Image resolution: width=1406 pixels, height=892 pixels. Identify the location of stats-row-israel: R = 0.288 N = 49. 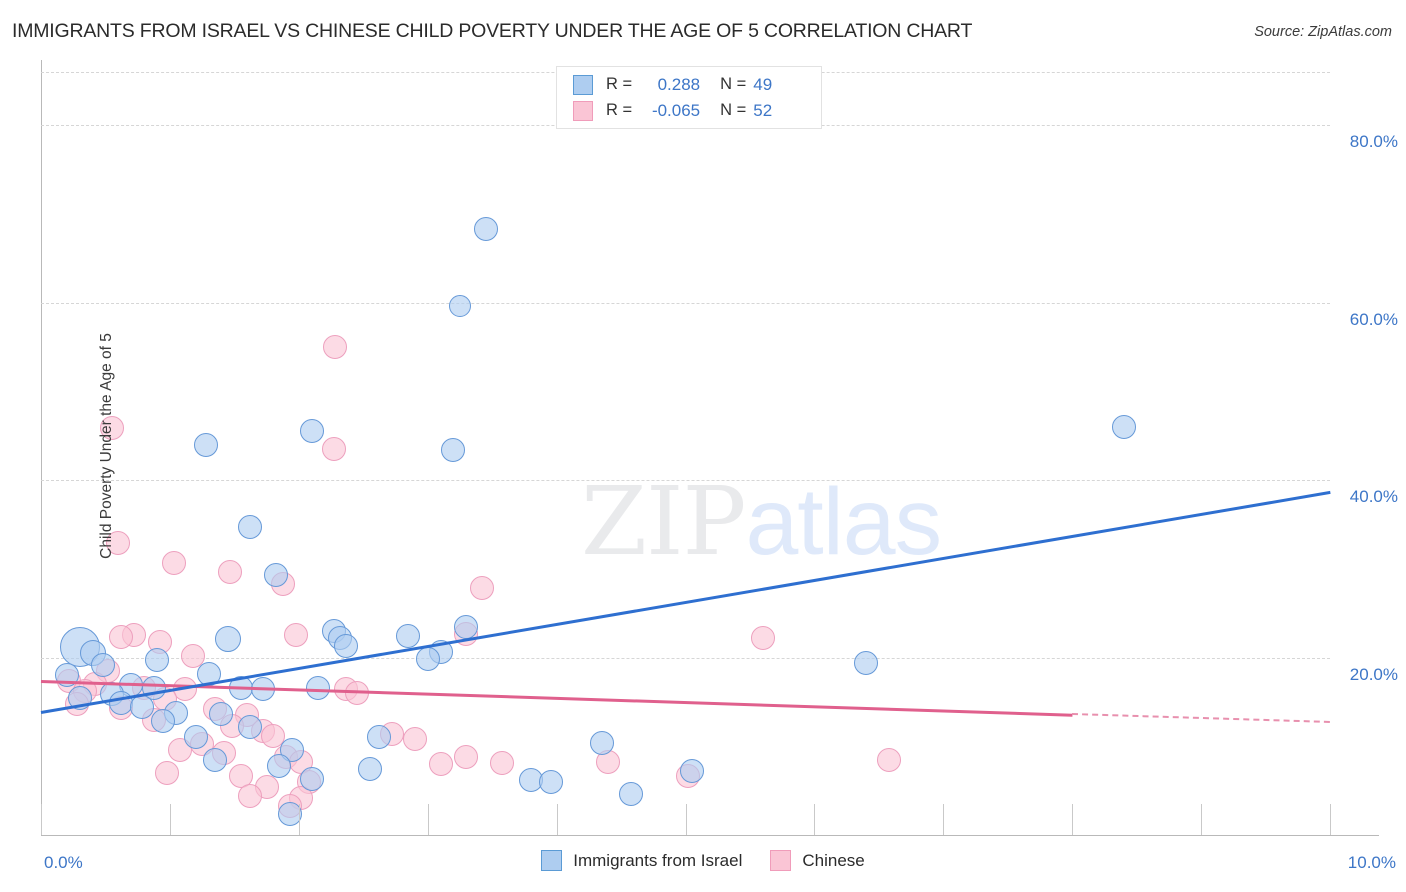
(697, 85).